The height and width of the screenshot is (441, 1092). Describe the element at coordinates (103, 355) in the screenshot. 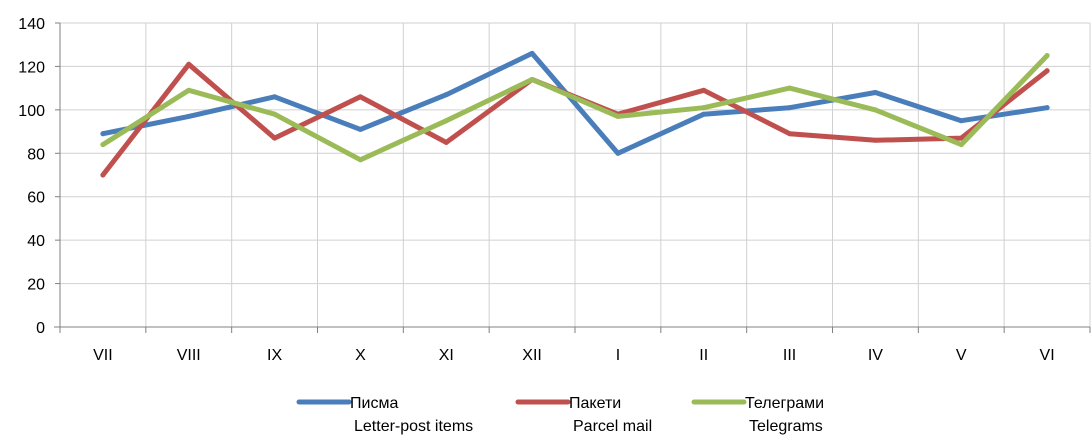

I see `x-tick-label: VII` at that location.